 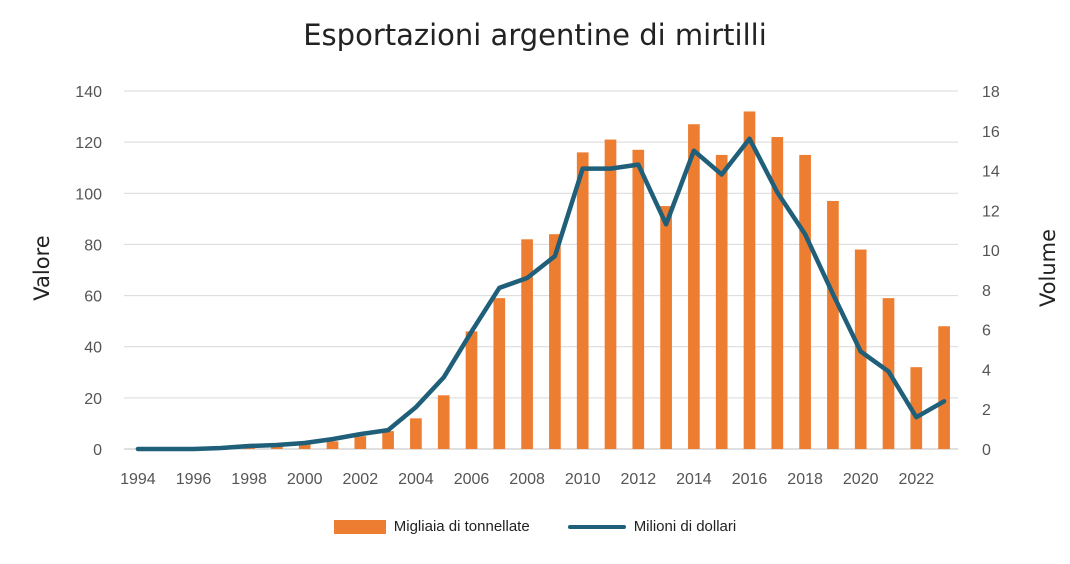 What do you see at coordinates (305, 479) in the screenshot?
I see `x-tick-label: 2000` at bounding box center [305, 479].